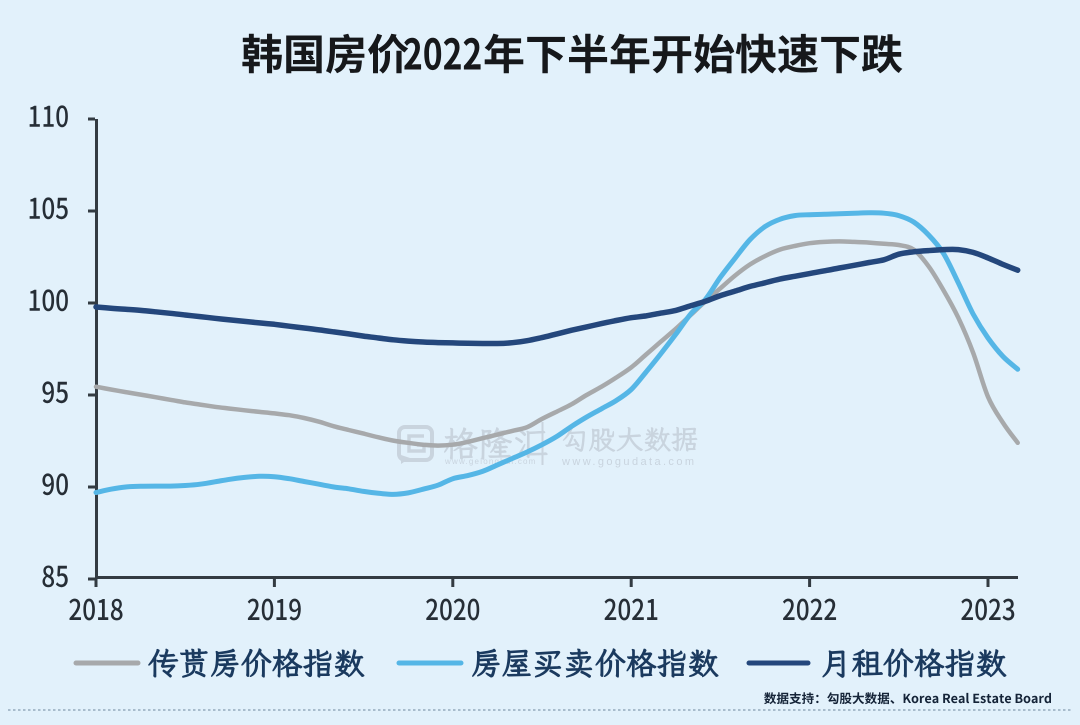  What do you see at coordinates (628, 462) in the screenshot?
I see `svg-text: www.gogudata.com` at bounding box center [628, 462].